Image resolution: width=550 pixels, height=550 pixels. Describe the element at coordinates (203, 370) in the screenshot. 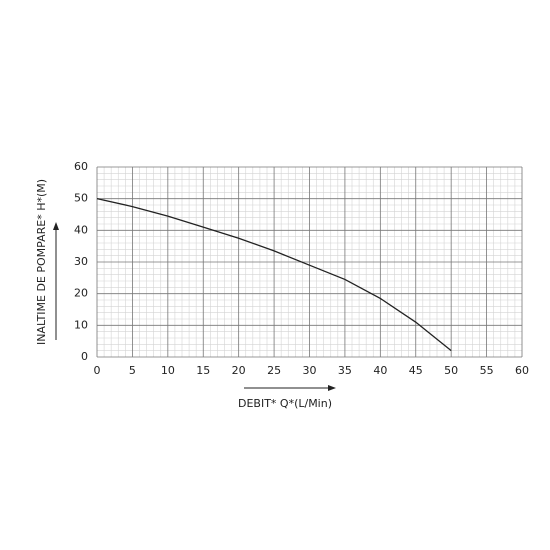

I see `x-tick-label: 15` at that location.